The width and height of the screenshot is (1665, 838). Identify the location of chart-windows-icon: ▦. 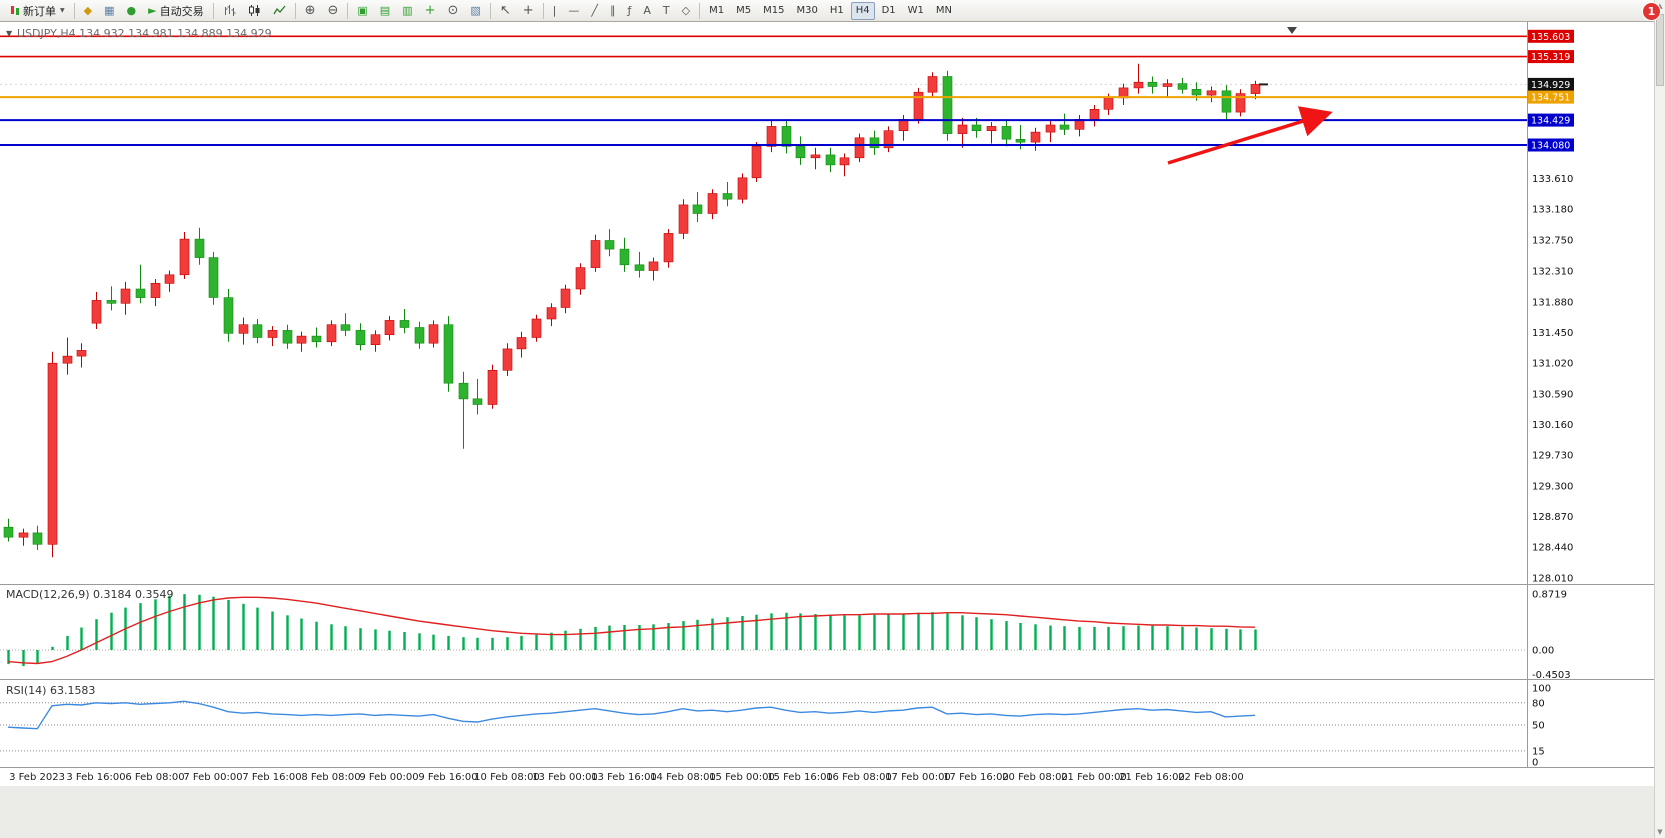
(109, 10).